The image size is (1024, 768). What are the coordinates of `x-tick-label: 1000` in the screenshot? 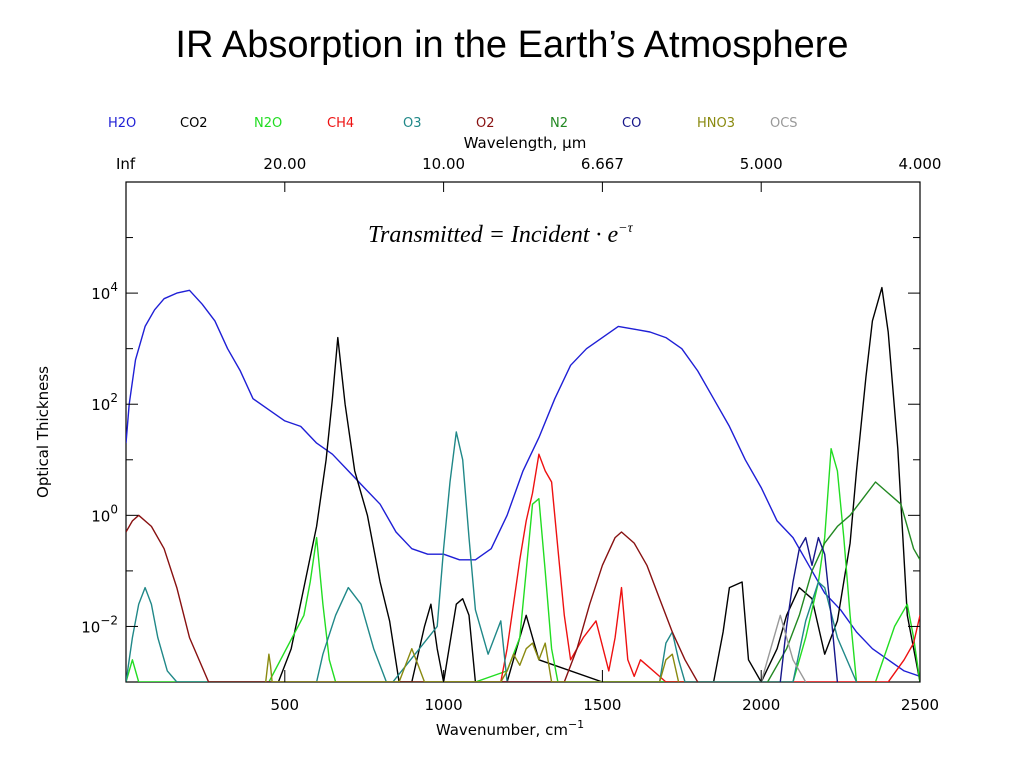 It's located at (444, 705).